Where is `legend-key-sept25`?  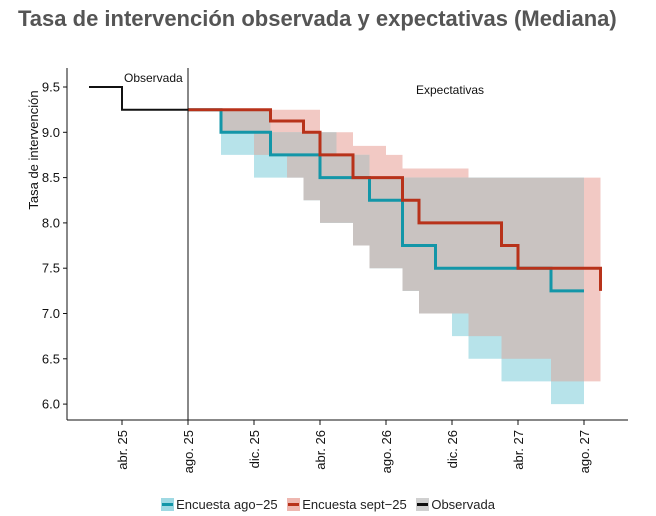 legend-key-sept25 is located at coordinates (294, 505).